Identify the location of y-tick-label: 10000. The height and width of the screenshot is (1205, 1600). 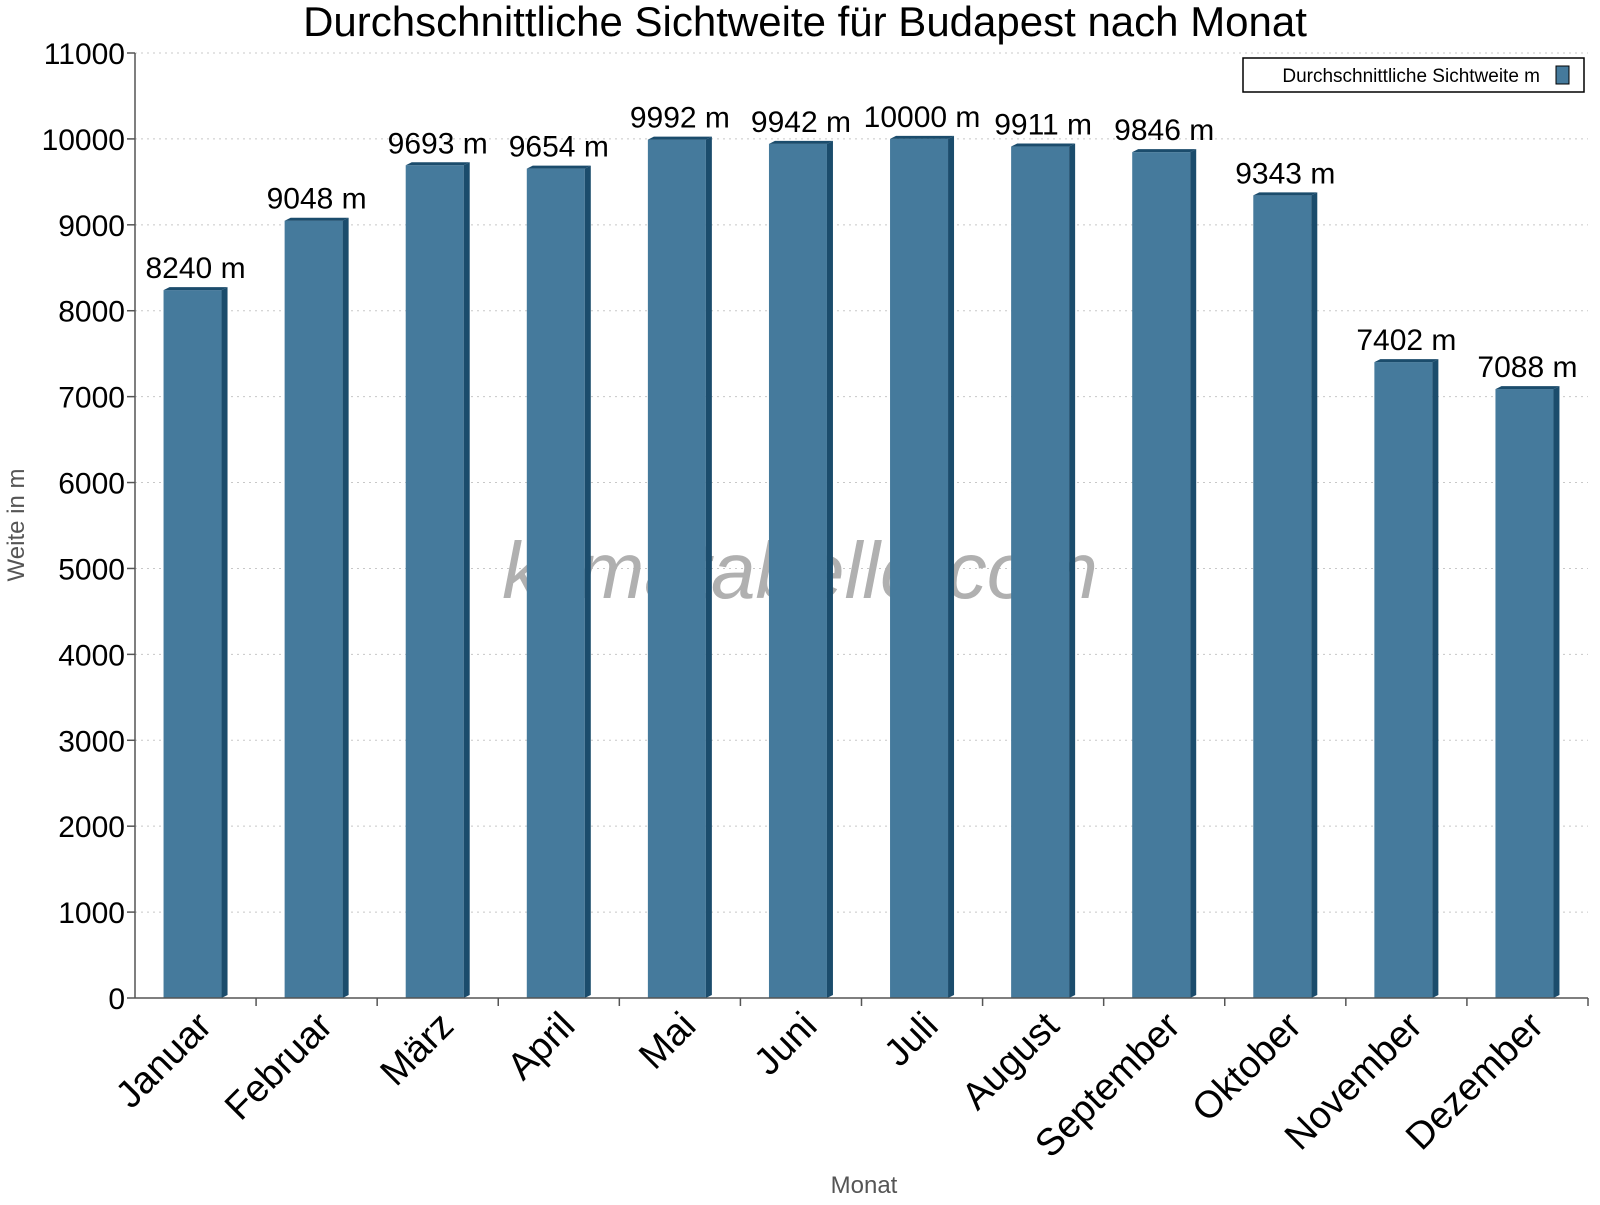
(83, 140).